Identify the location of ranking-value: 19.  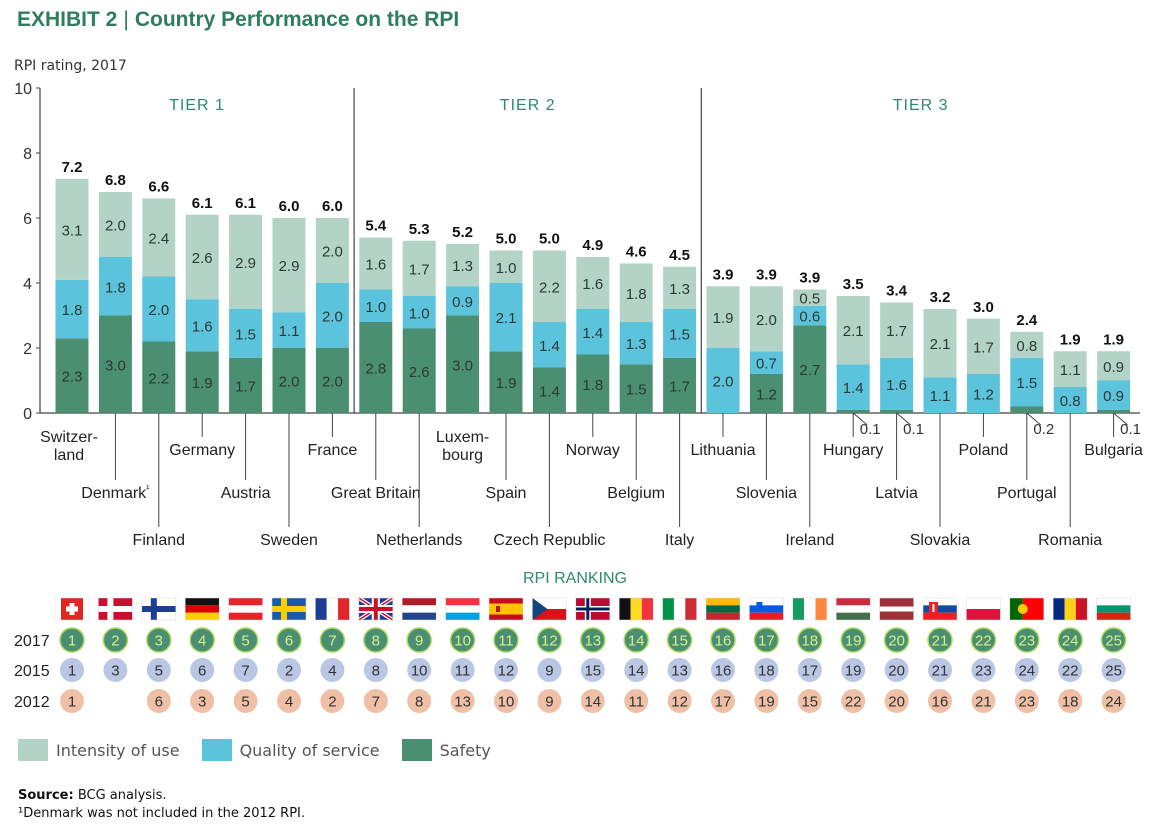
(766, 702).